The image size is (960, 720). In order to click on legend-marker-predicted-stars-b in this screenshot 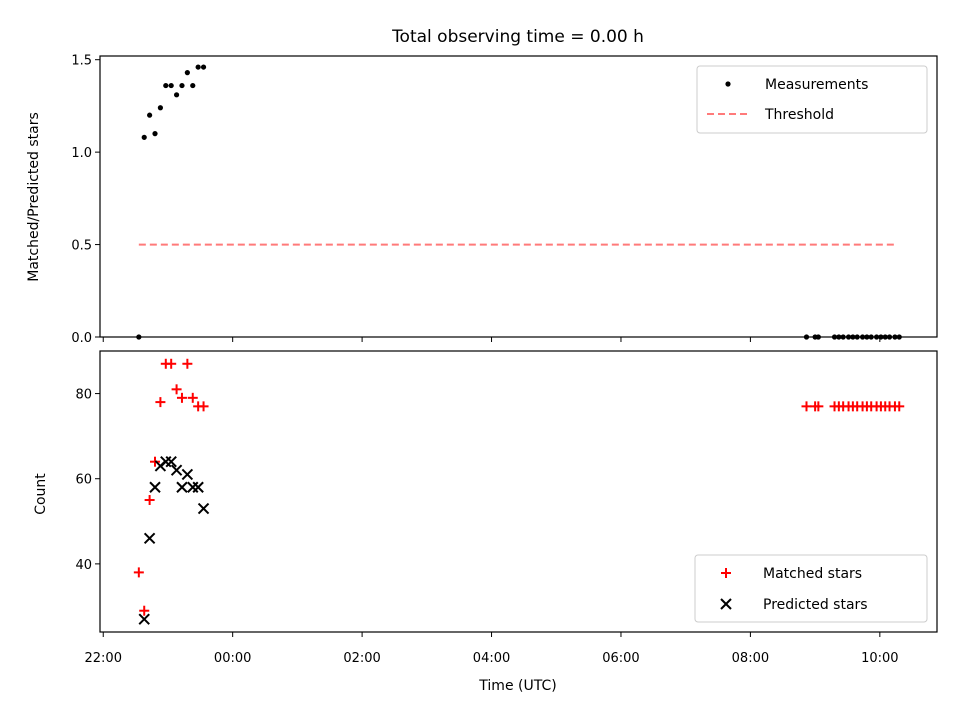, I will do `click(726, 604)`.